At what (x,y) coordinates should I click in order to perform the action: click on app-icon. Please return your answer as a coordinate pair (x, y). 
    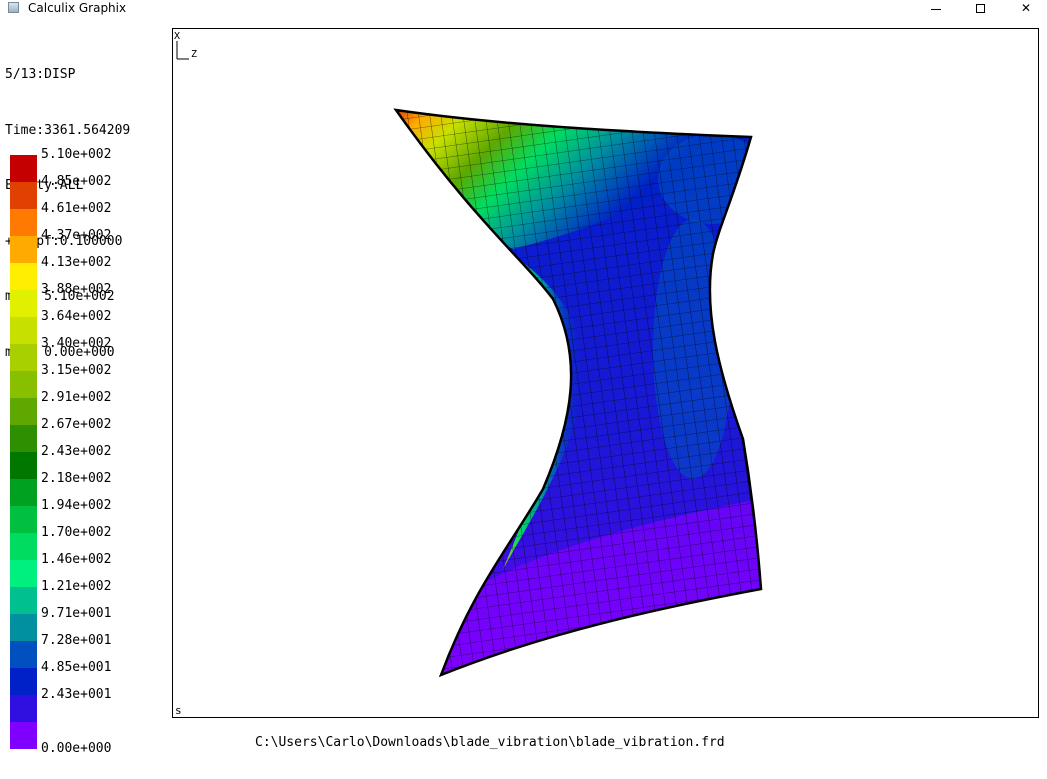
    Looking at the image, I should click on (13, 7).